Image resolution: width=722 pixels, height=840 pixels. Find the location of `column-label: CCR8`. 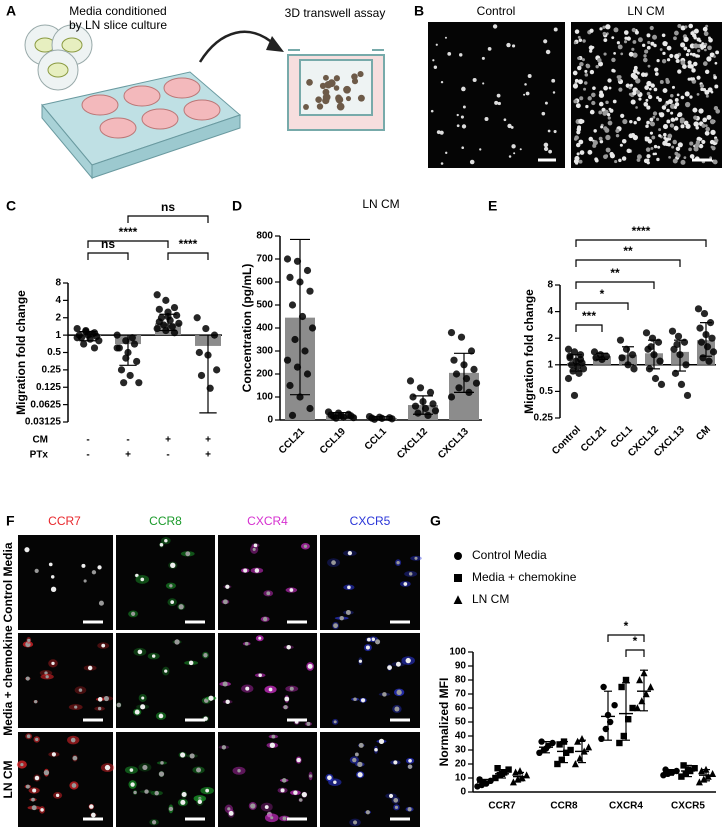

column-label: CCR8 is located at coordinates (165, 521).